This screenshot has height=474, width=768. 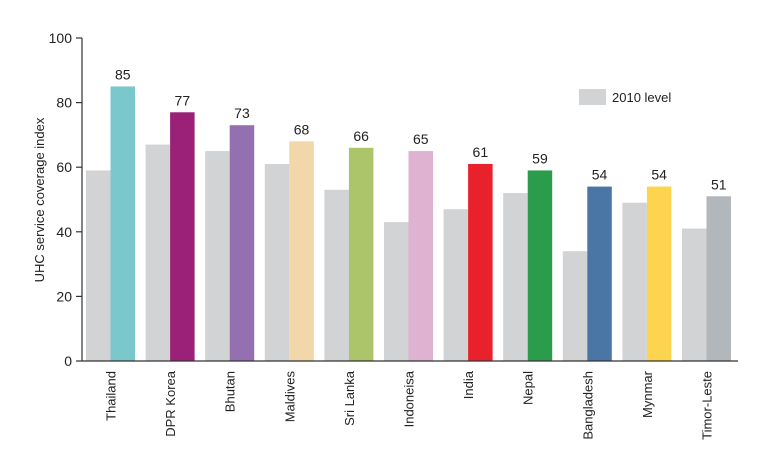 What do you see at coordinates (64, 232) in the screenshot?
I see `y-tick-label: 40` at bounding box center [64, 232].